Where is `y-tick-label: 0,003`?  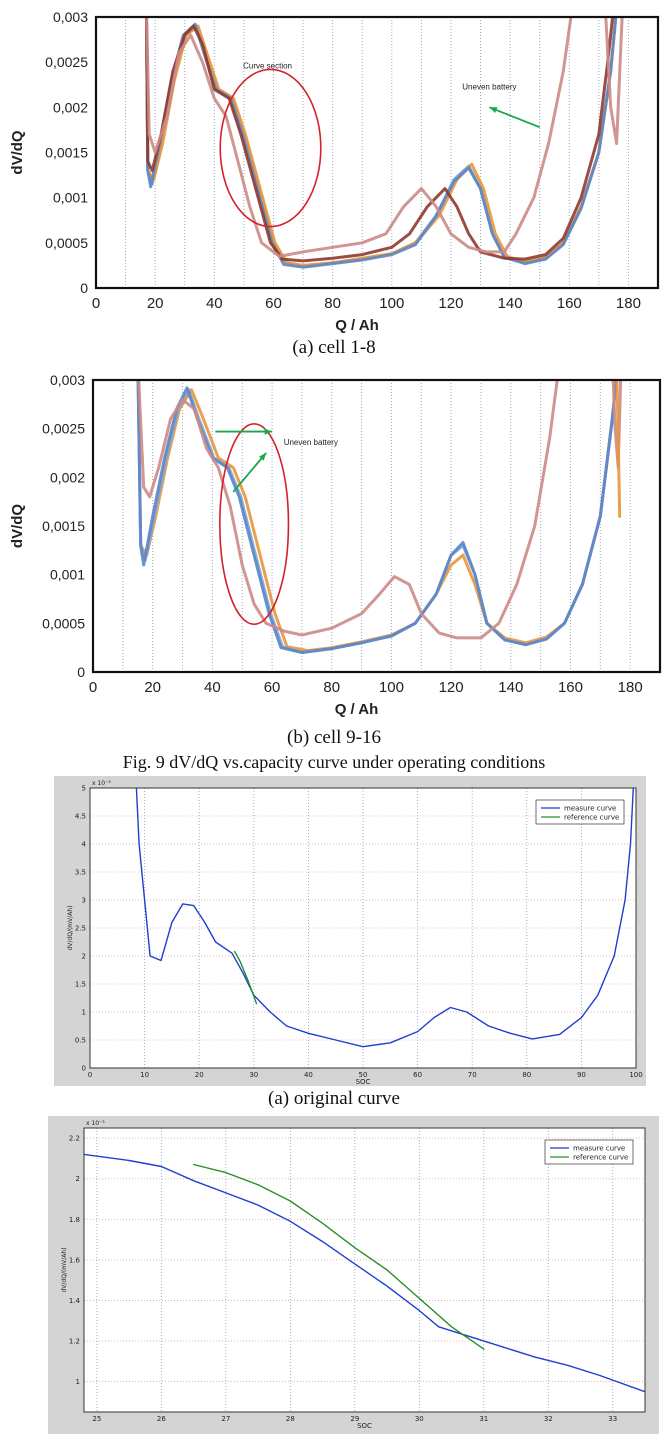
y-tick-label: 0,003 is located at coordinates (67, 380).